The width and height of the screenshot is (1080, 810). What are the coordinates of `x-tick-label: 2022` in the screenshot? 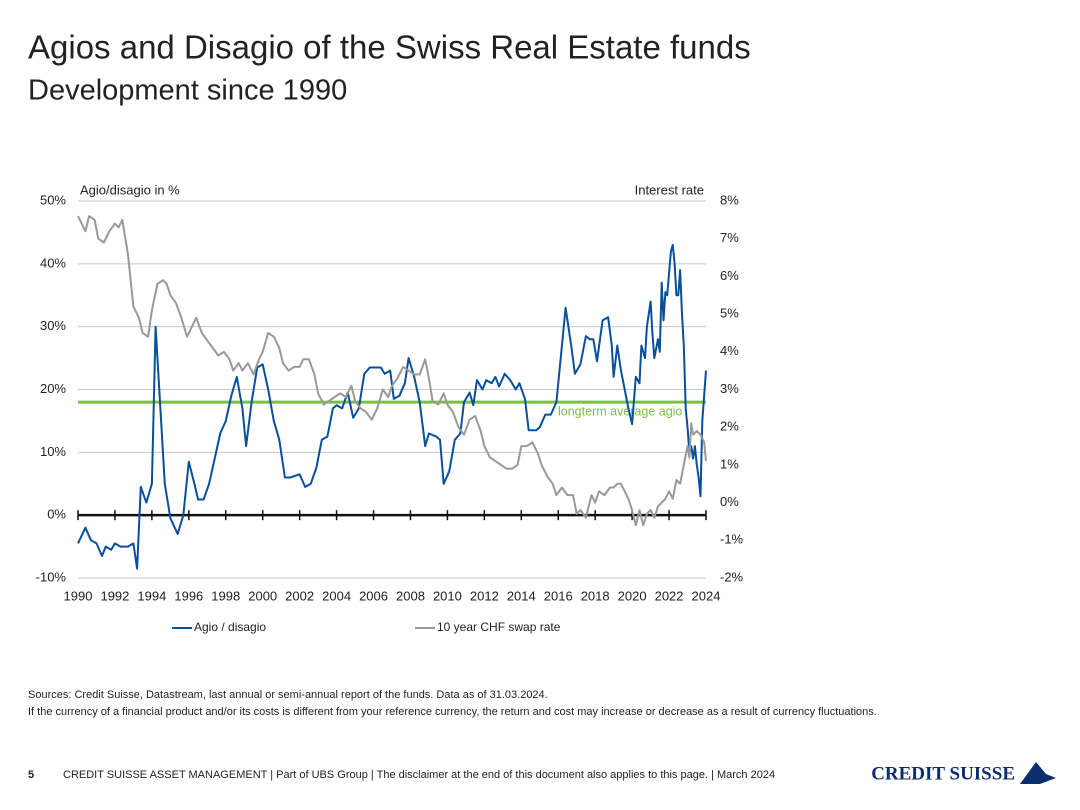 It's located at (669, 595).